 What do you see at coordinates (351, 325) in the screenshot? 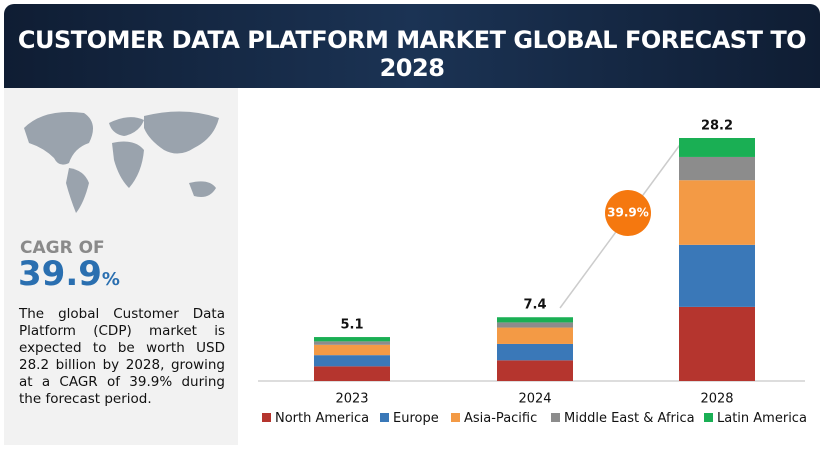
I see `total-label: 5.1` at bounding box center [351, 325].